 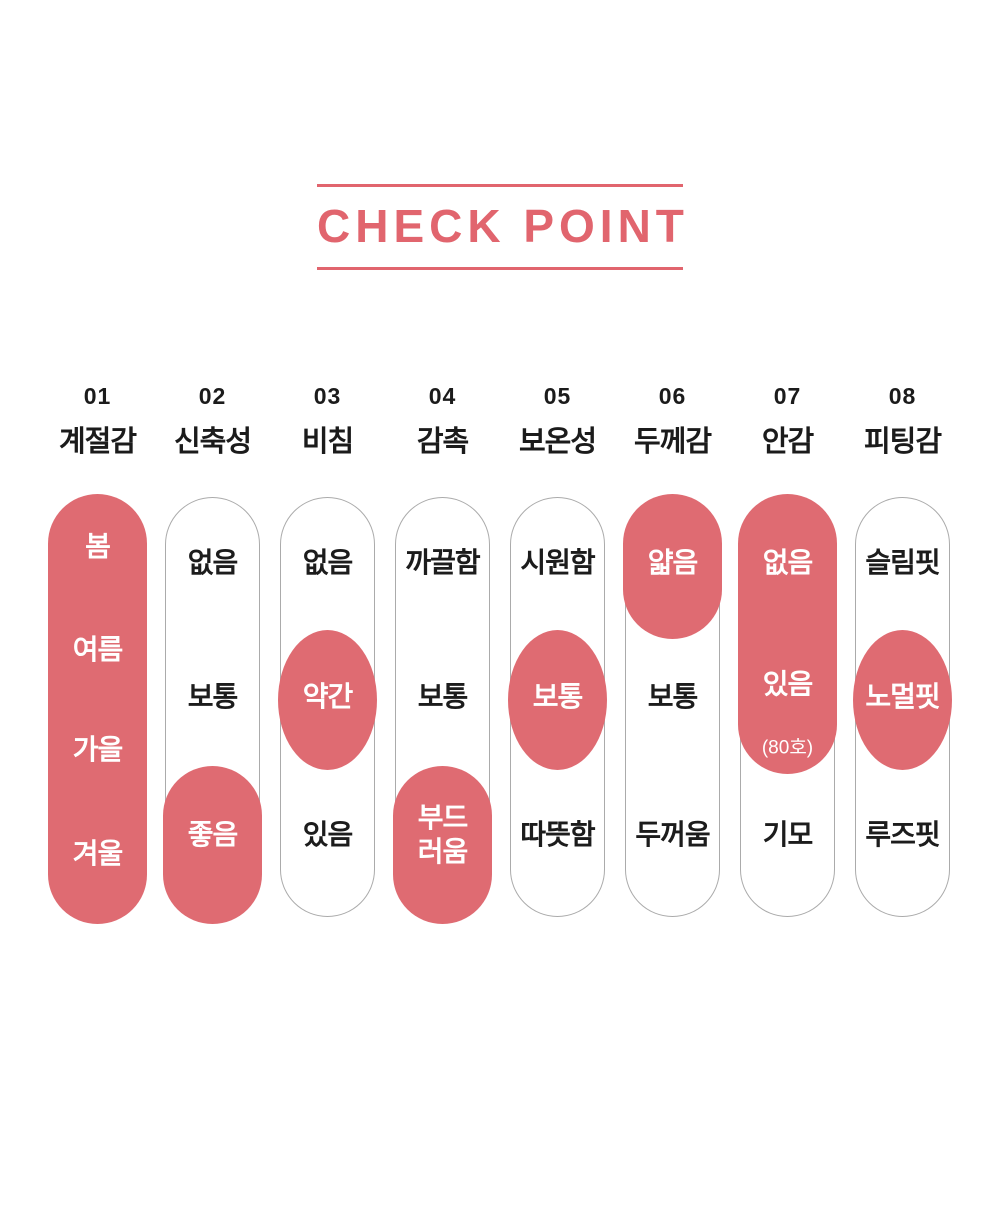 I want to click on scale-option: 있음, so click(x=328, y=834).